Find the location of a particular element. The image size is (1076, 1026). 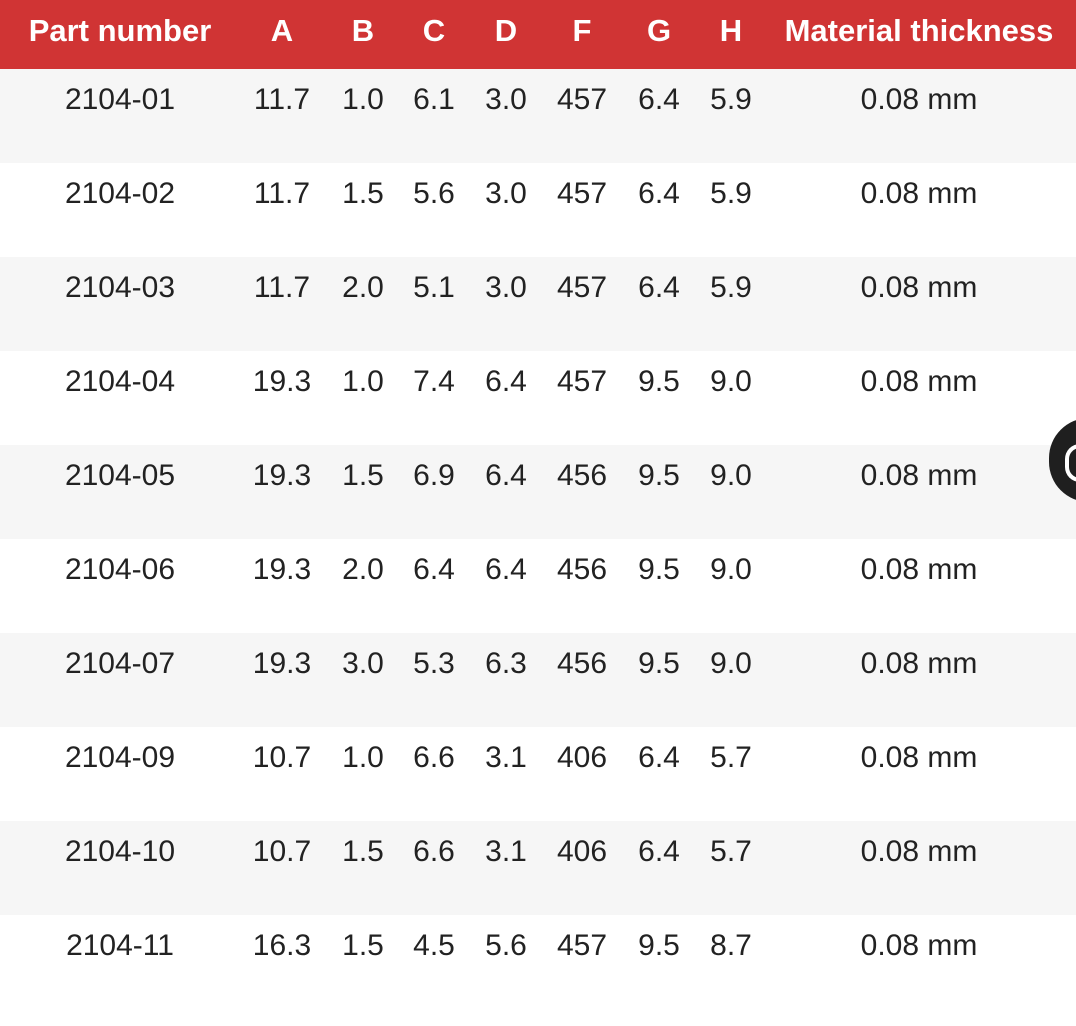

table-cell: 6.1 is located at coordinates (434, 116).